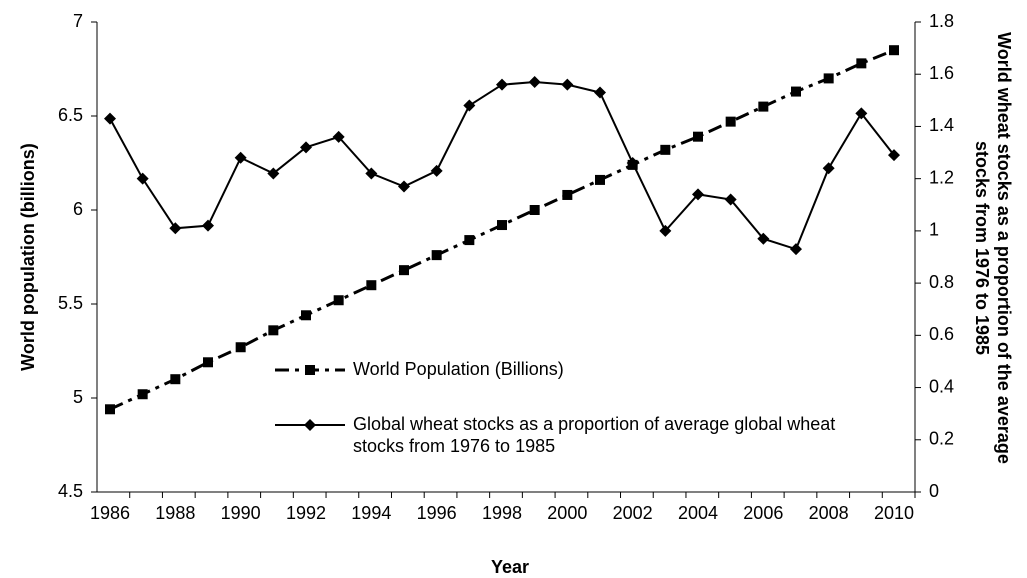  Describe the element at coordinates (78, 209) in the screenshot. I see `y-tick-label: 6` at that location.